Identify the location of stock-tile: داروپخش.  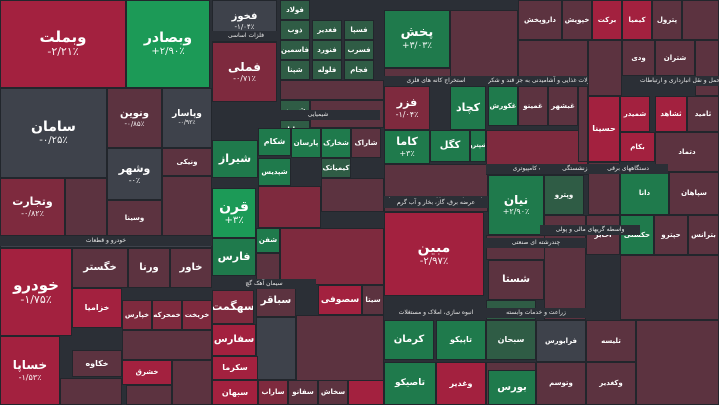
(540, 20).